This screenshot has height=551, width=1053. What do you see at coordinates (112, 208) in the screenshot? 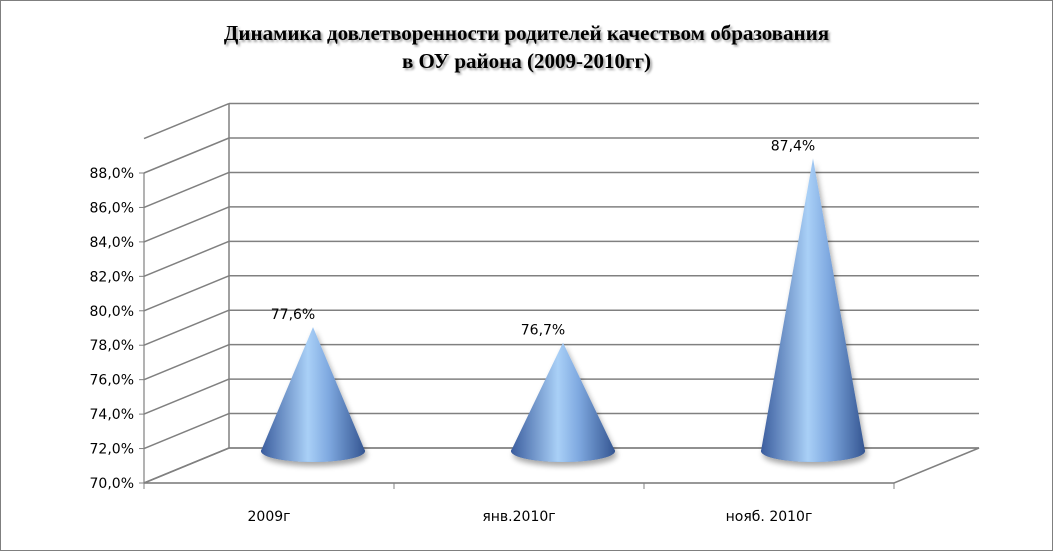
I see `y-tick-label: 86,0%` at bounding box center [112, 208].